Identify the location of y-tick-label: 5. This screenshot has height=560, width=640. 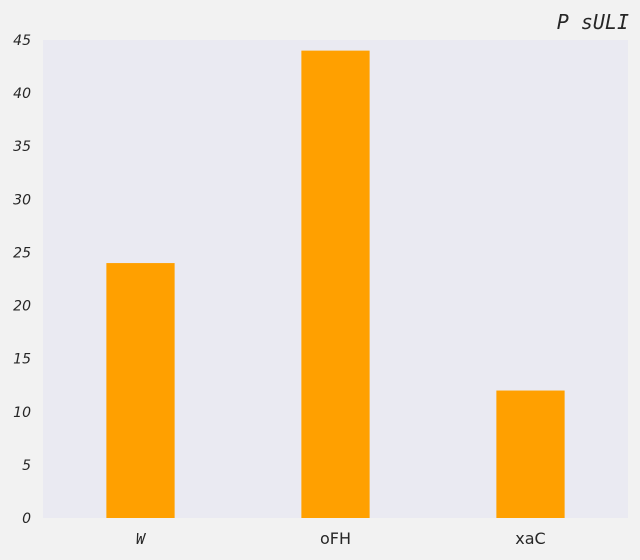
(26, 466).